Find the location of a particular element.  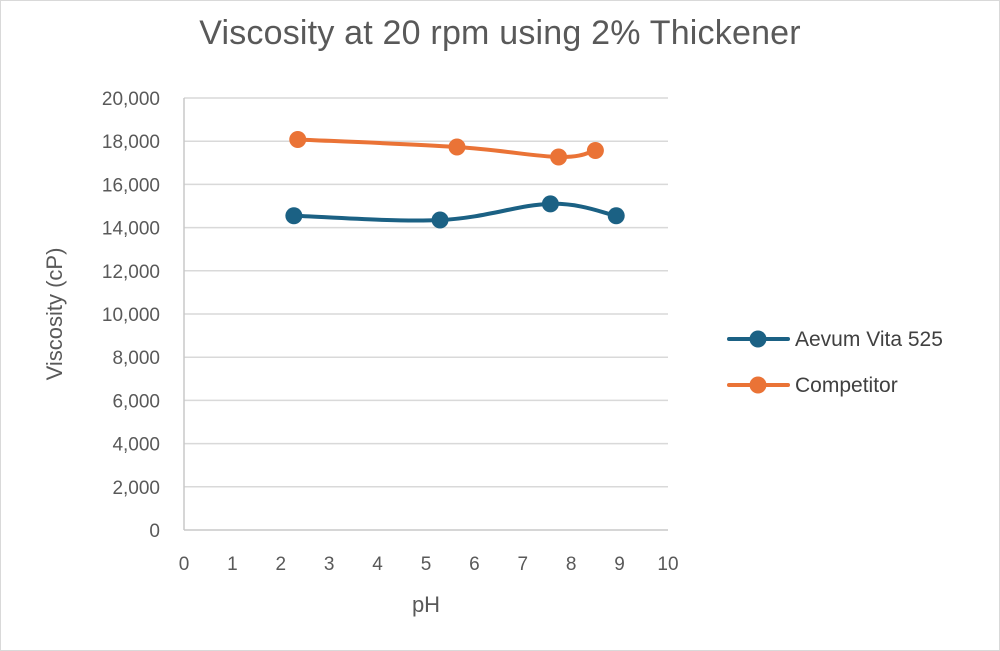

y-axis-title: Viscosity (cP) is located at coordinates (54, 314).